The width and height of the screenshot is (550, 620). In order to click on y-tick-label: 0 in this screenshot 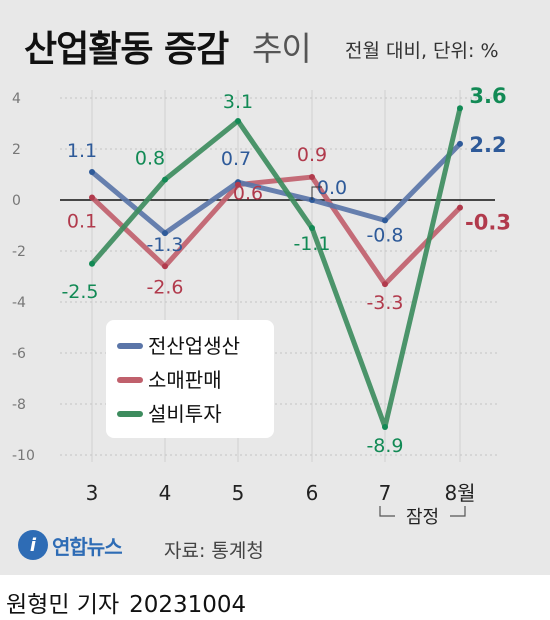, I will do `click(16, 201)`.